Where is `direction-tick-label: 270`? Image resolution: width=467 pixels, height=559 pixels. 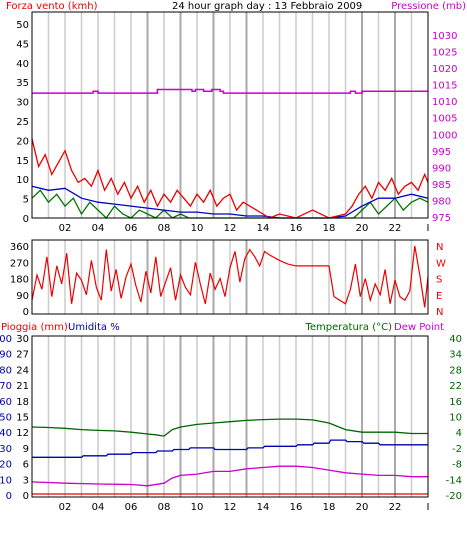 direction-tick-label: 270 is located at coordinates (19, 263).